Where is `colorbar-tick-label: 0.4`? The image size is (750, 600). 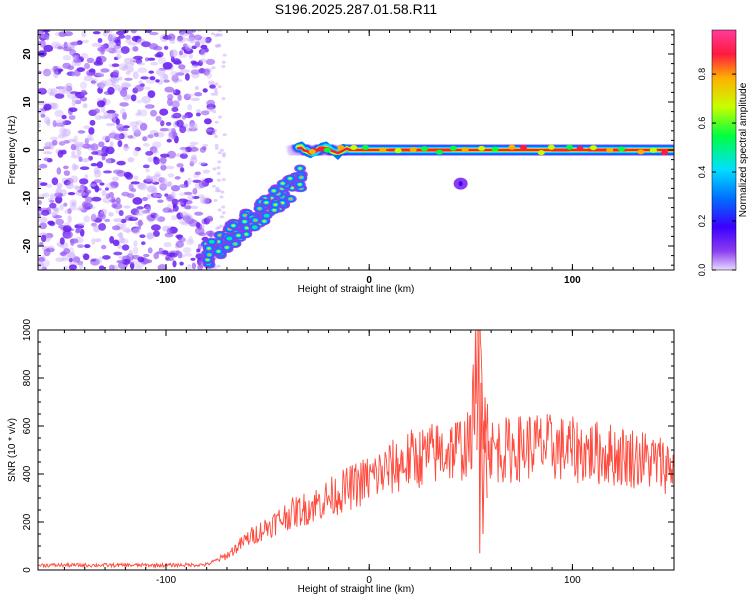
colorbar-tick-label: 0.4 is located at coordinates (702, 172).